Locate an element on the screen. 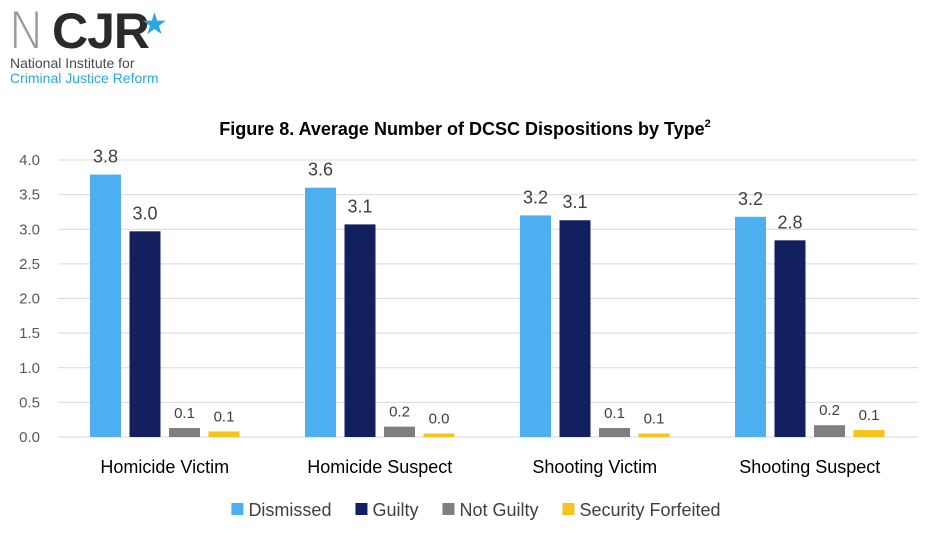  legend-label: Not Guilty is located at coordinates (498, 510).